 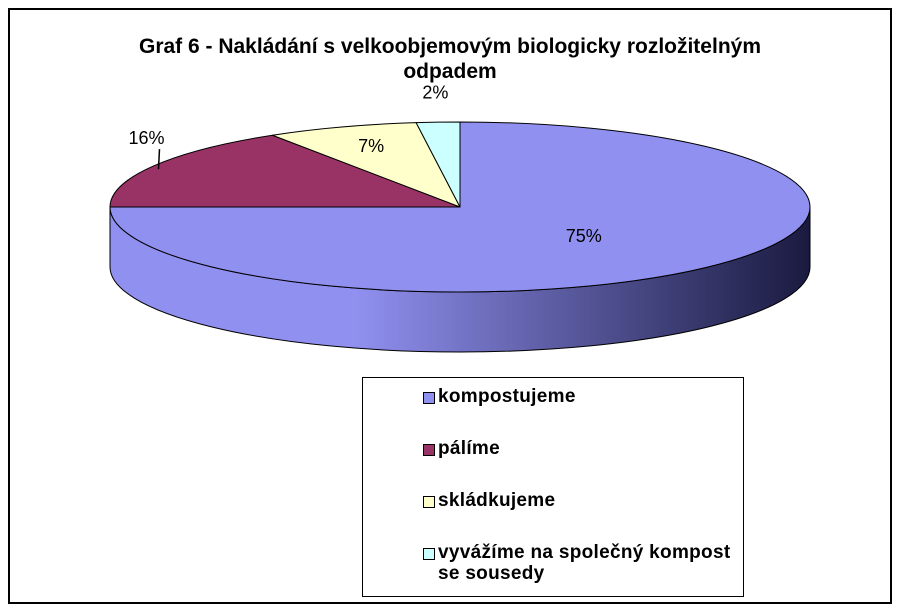 What do you see at coordinates (146, 138) in the screenshot?
I see `data-label: 16%` at bounding box center [146, 138].